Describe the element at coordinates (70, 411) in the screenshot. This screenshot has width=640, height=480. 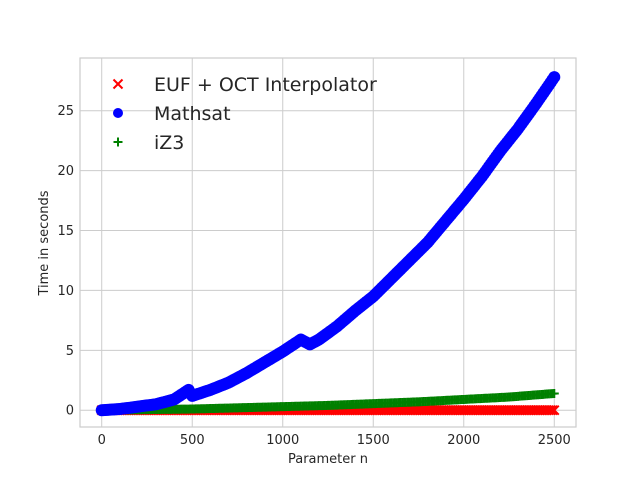
I see `y-tick-label: 0` at that location.